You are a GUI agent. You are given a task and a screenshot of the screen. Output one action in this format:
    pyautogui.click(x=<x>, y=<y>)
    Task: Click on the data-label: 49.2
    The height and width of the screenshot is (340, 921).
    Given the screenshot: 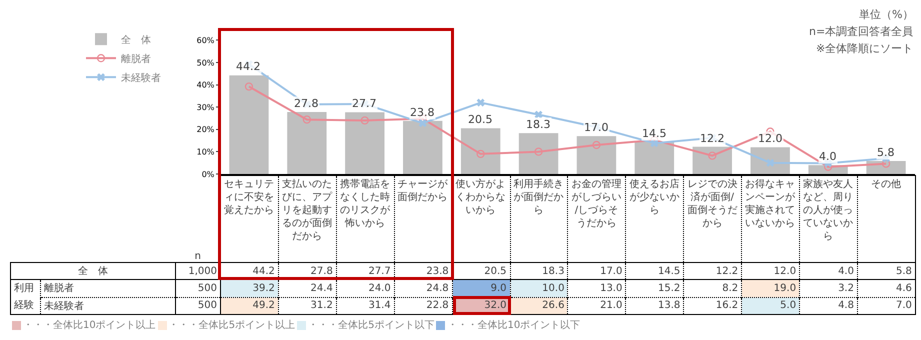 What is the action you would take?
    pyautogui.click(x=249, y=305)
    